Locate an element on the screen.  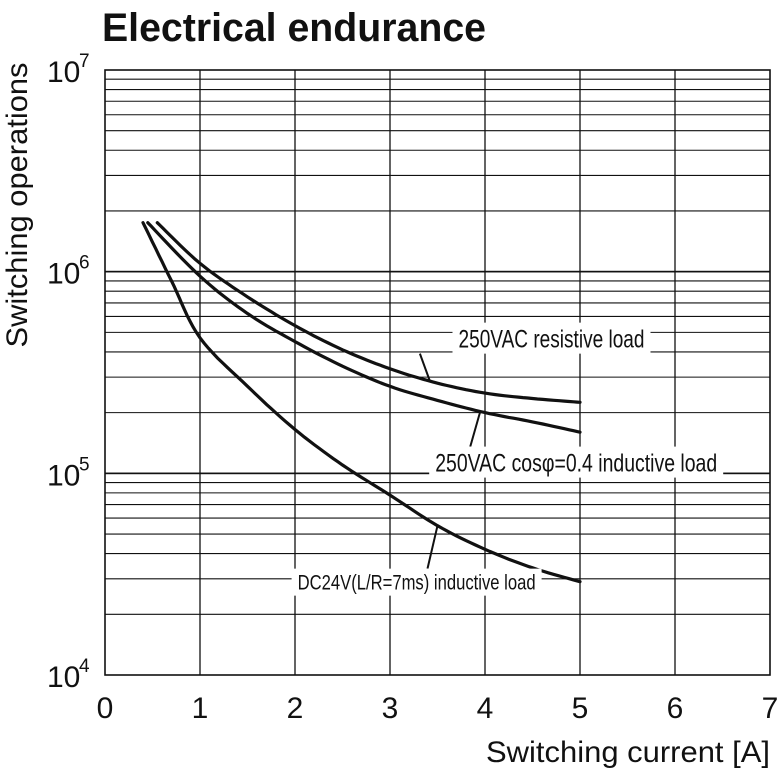
annotation-leaders is located at coordinates (450, 461).